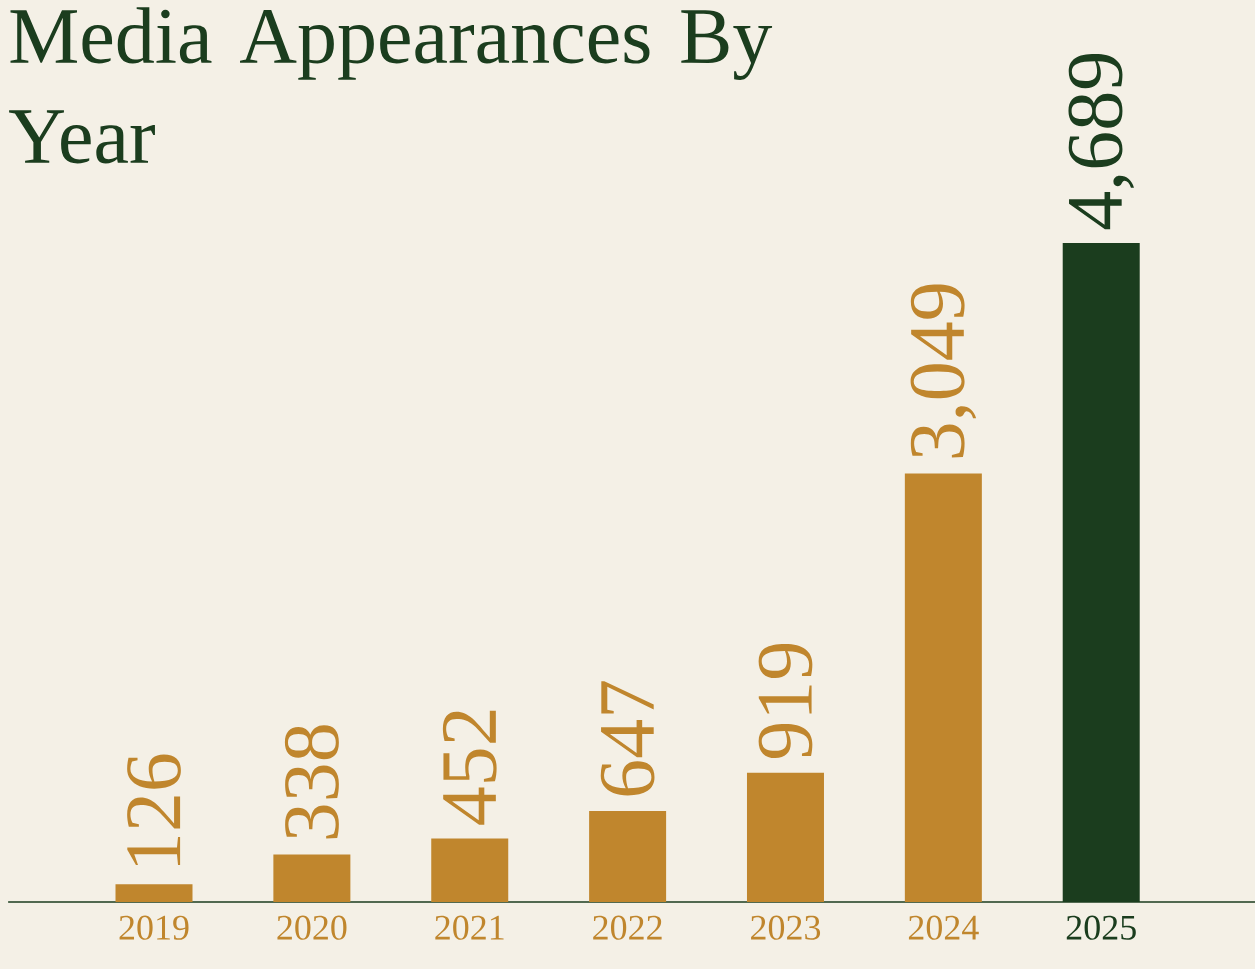  What do you see at coordinates (391, 85) in the screenshot?
I see `chart-title: Media Appearances By Year` at bounding box center [391, 85].